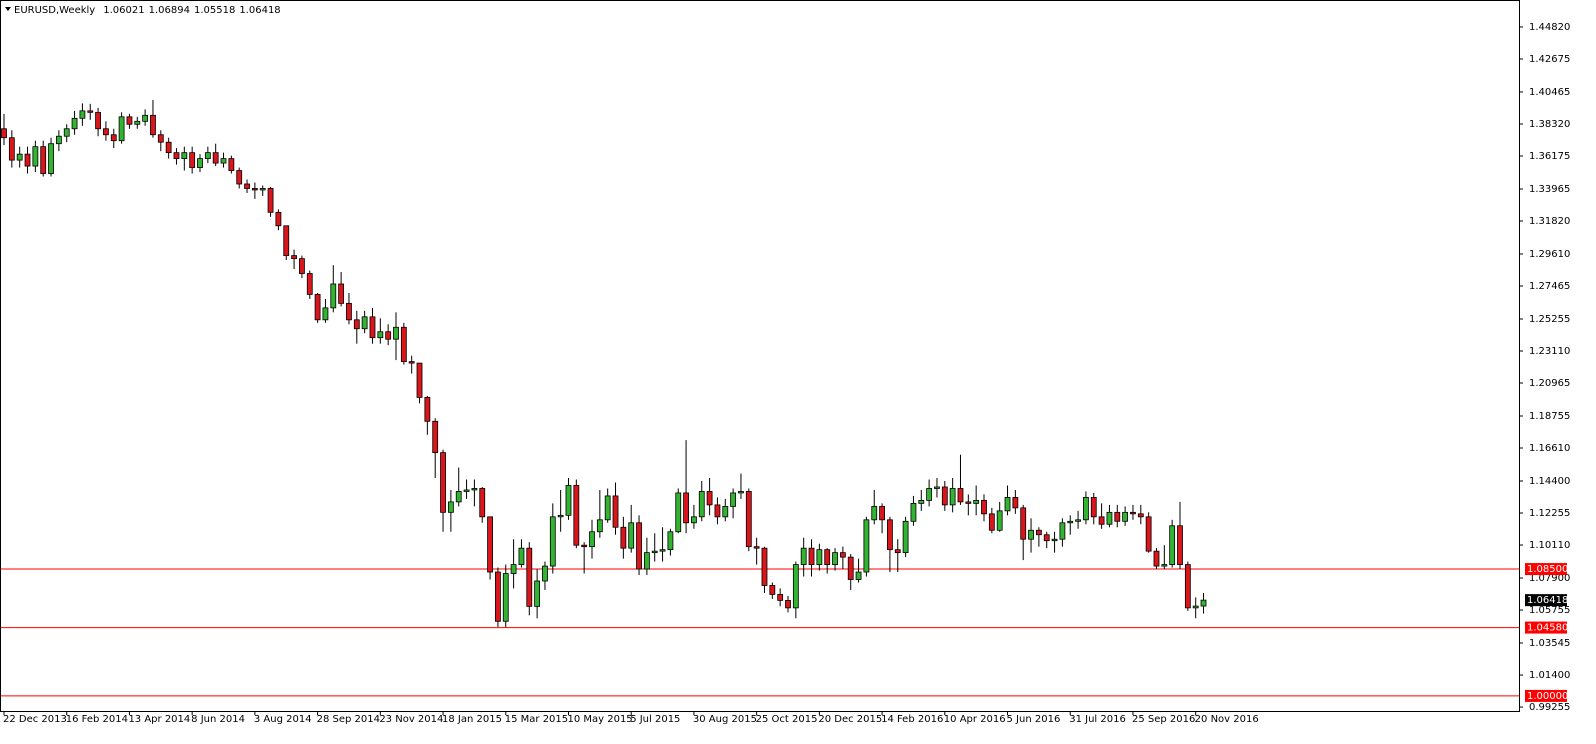  What do you see at coordinates (725, 719) in the screenshot?
I see `x-tick-label: 30 Aug 2015` at bounding box center [725, 719].